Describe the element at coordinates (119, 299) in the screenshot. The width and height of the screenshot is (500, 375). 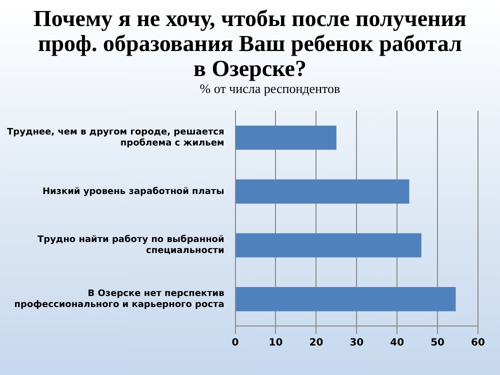
I see `y-tick-label: В Озерске нет перспектив профессионального и карьерного роста` at that location.